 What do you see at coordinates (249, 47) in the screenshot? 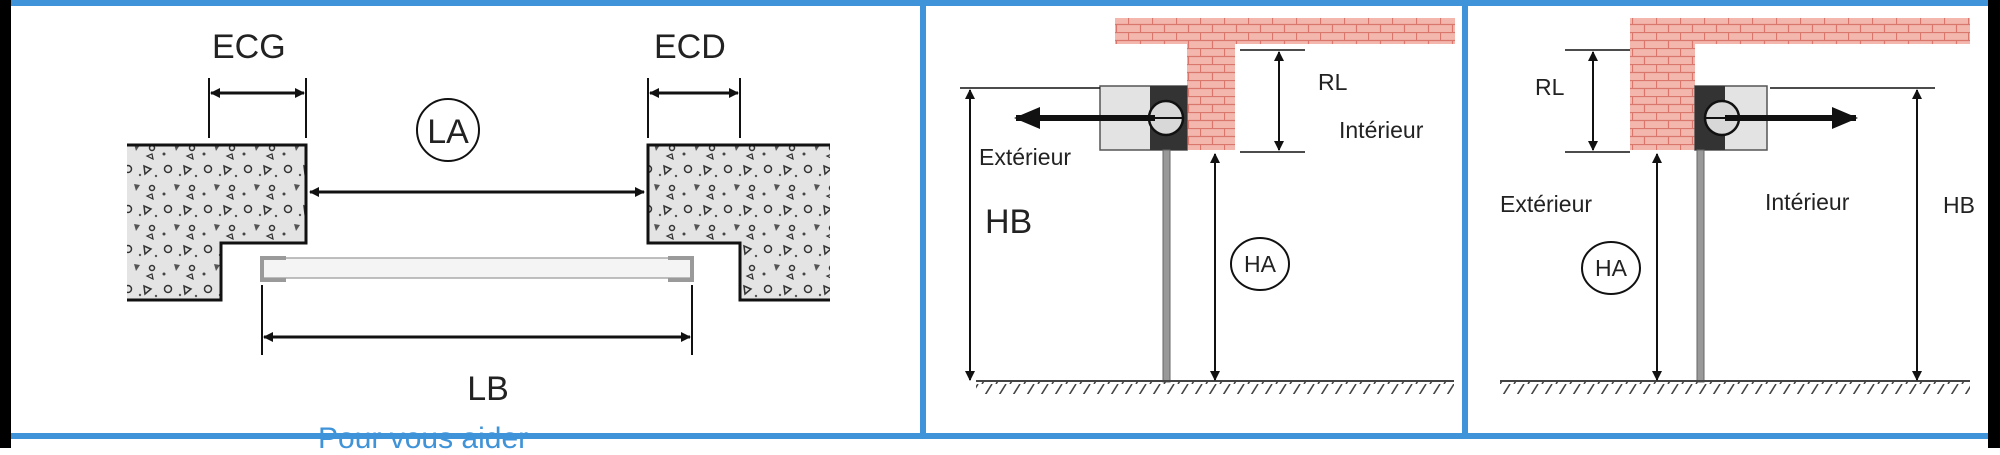
I see `ecg-label: ECG` at bounding box center [249, 47].